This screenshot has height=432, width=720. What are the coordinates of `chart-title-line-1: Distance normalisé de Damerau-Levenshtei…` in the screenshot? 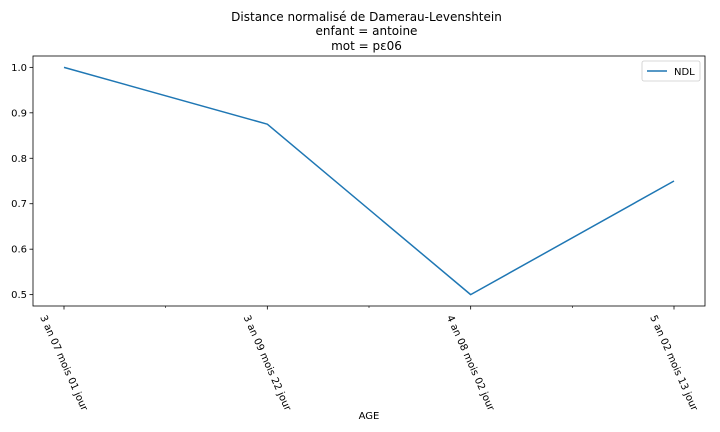 It's located at (366, 17).